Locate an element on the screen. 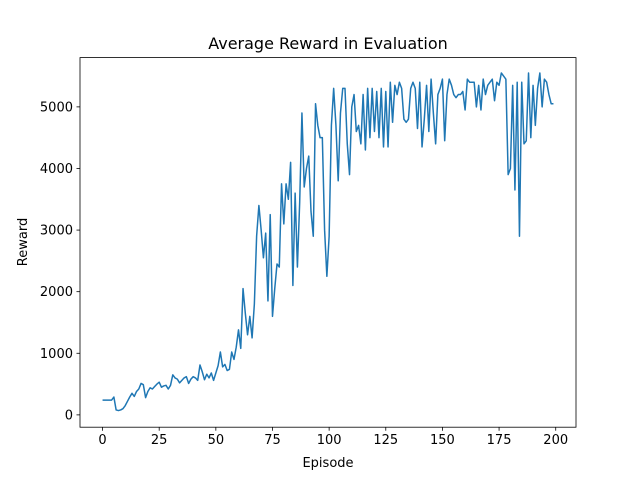 The image size is (640, 480). x-tick-label: 25 is located at coordinates (159, 440).